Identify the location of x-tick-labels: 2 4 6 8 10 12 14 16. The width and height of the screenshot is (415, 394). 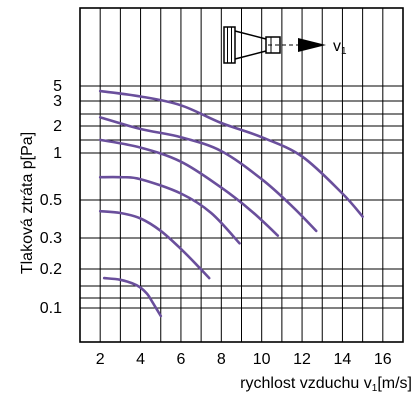
(244, 359).